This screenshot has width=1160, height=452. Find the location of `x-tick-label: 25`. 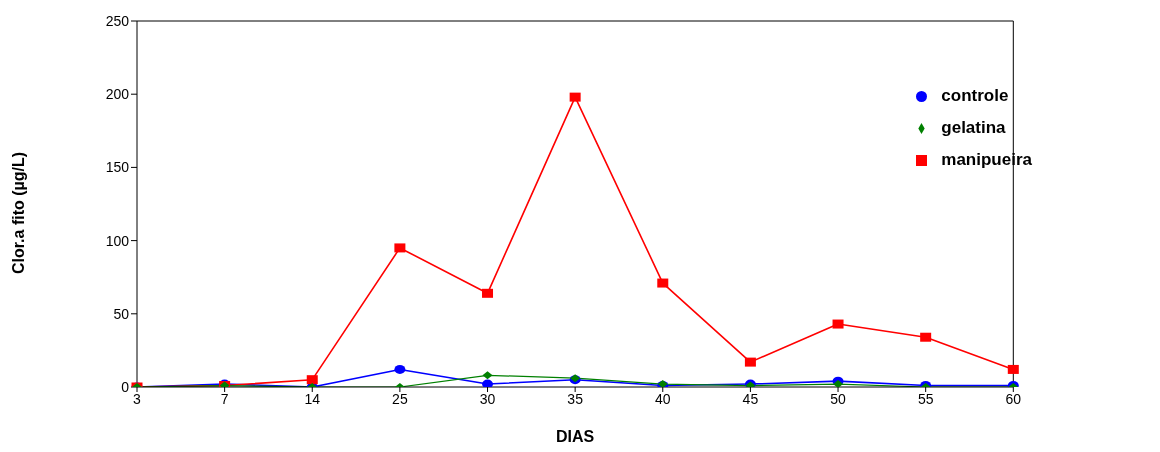

x-tick-label: 25 is located at coordinates (400, 398).